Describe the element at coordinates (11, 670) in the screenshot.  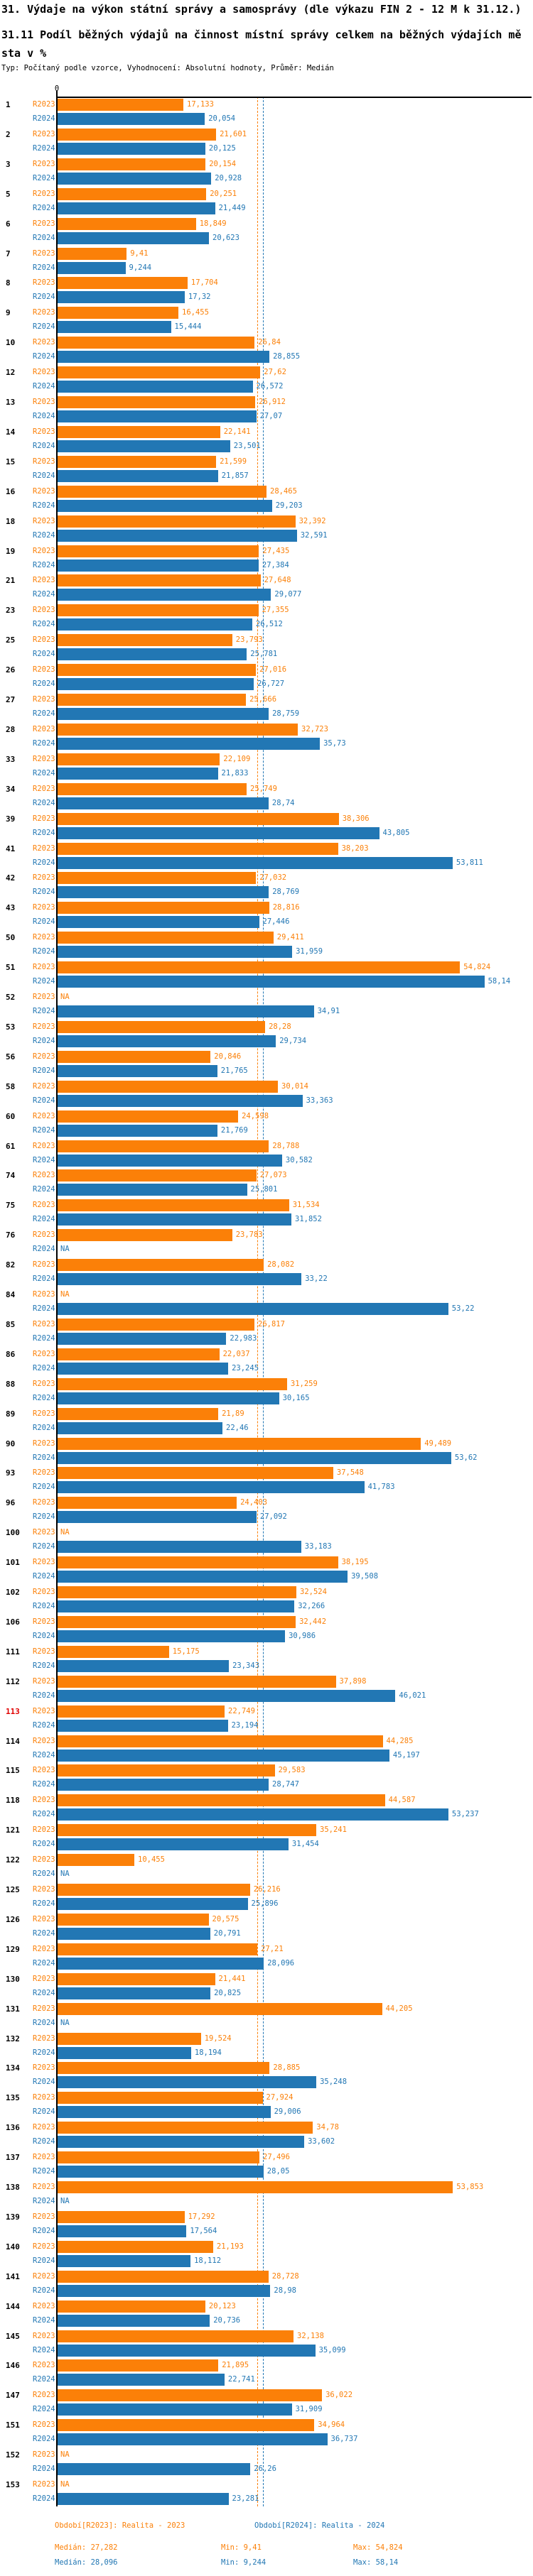
I see `row-number: 26` at that location.